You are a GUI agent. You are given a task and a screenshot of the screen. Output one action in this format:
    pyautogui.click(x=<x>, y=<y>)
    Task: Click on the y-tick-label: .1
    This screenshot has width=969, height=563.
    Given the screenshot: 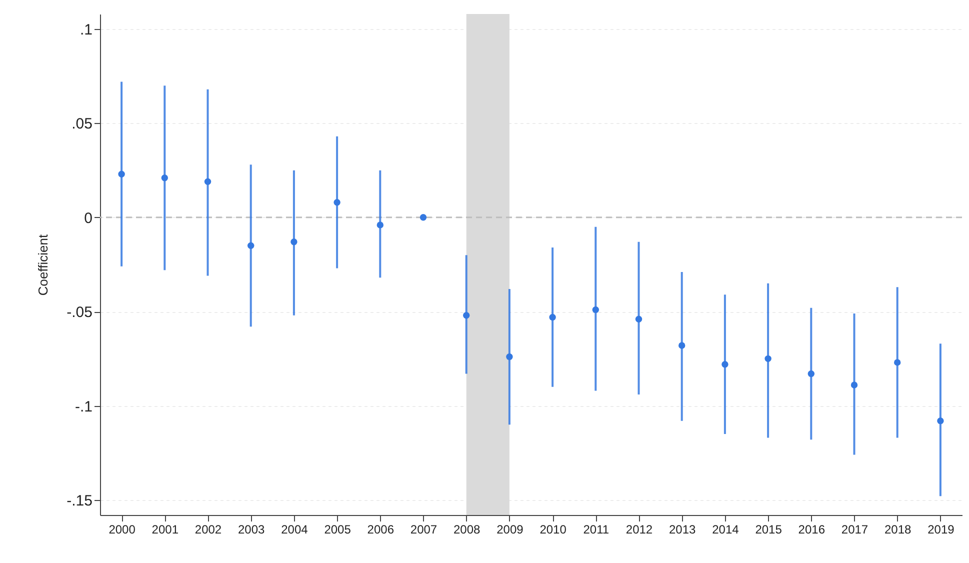 What is the action you would take?
    pyautogui.click(x=86, y=30)
    